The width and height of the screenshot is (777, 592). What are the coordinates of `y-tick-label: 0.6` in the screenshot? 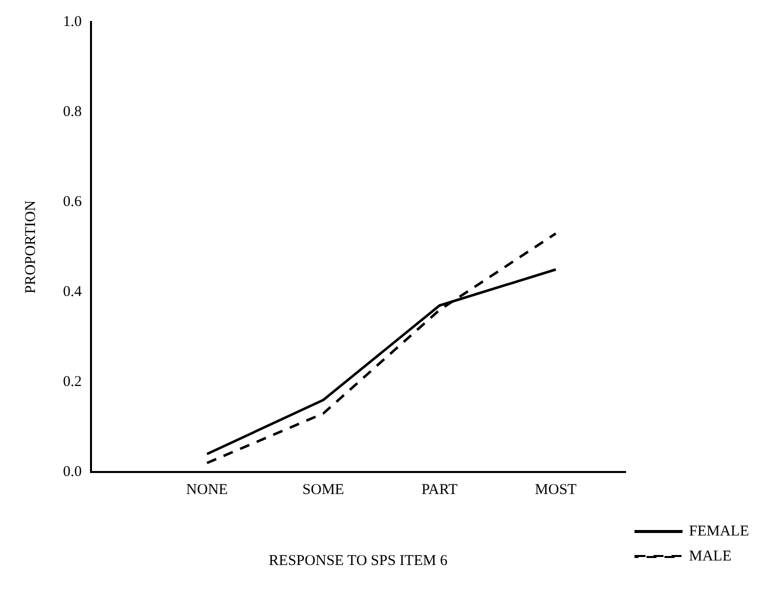 It's located at (72, 202).